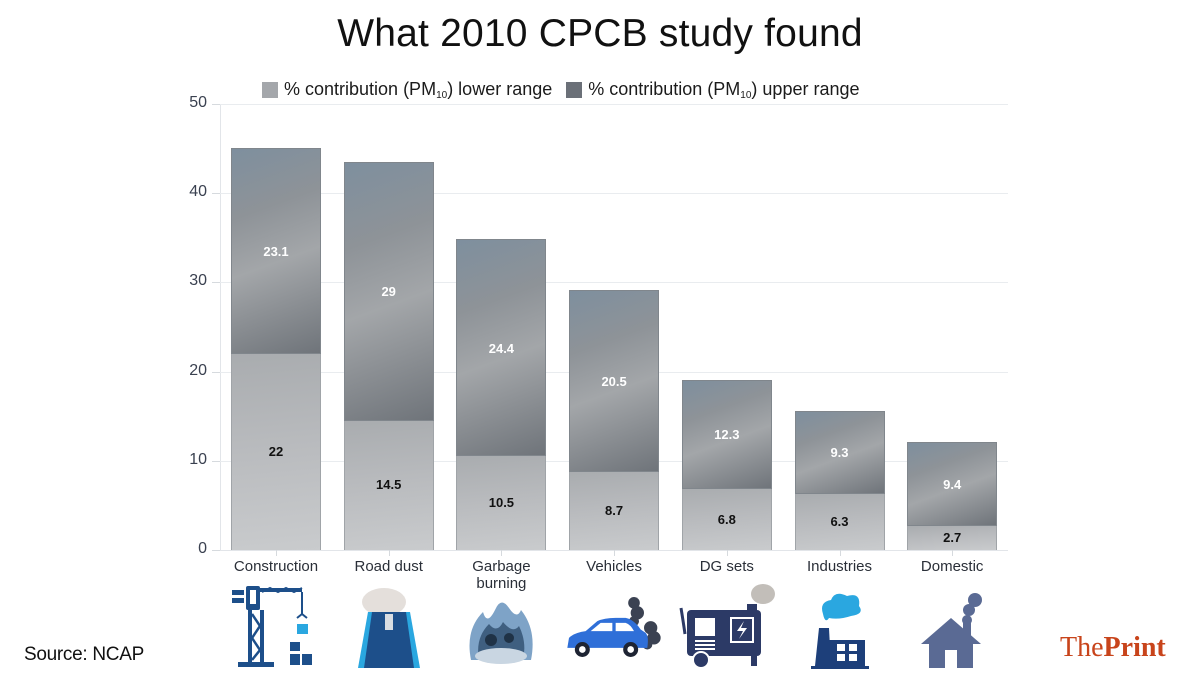  I want to click on x-category-label: Construction, so click(276, 566).